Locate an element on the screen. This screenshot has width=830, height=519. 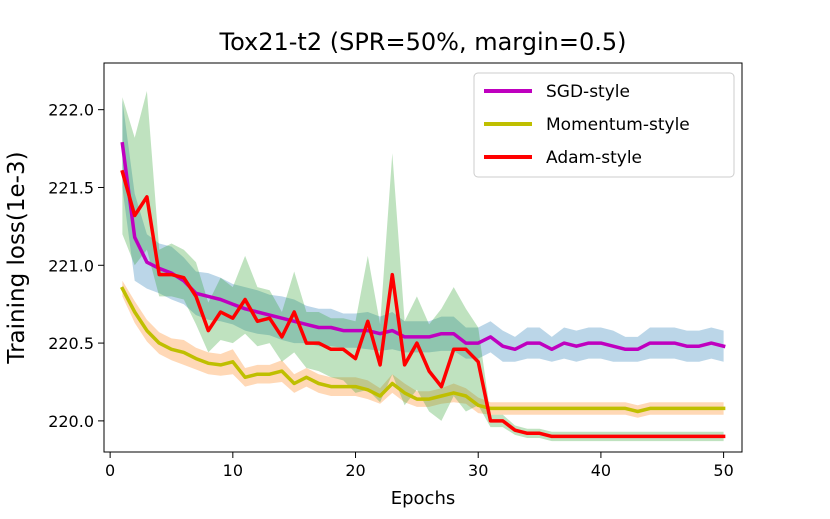
chart-title: Tox21-t2 (SPR=50%, margin=0.5) is located at coordinates (423, 42).